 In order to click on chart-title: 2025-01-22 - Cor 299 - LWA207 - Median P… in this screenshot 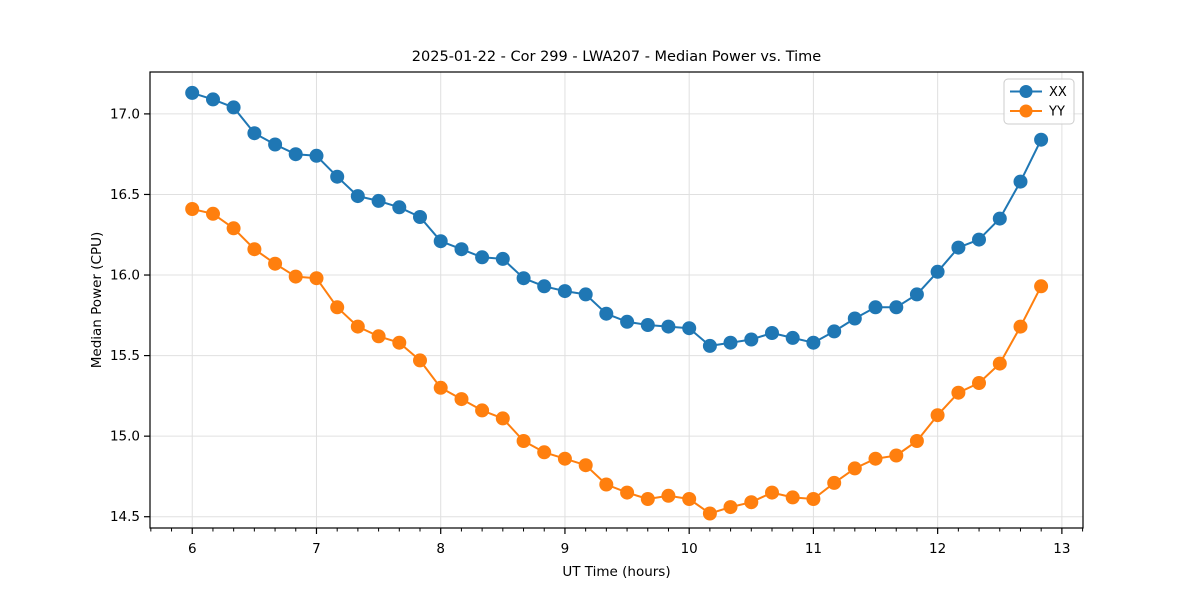, I will do `click(616, 57)`.